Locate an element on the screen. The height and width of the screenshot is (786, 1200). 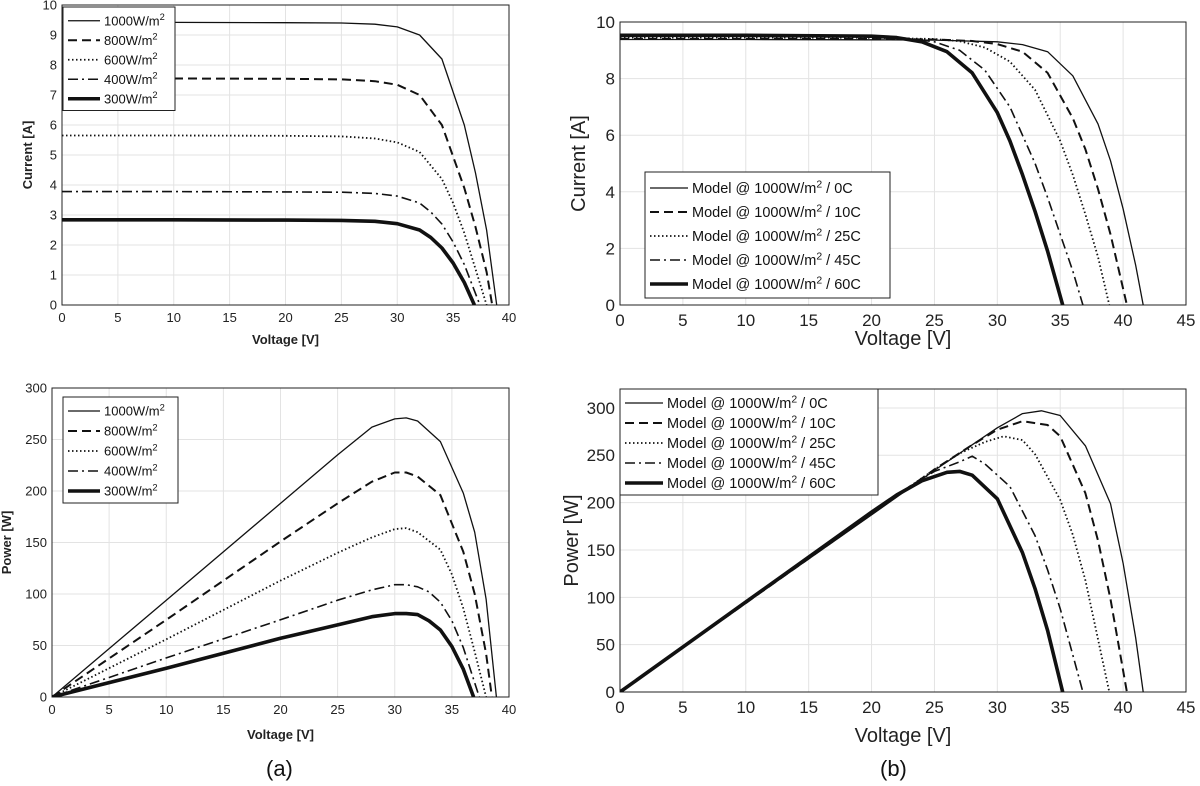
y-tick-label: 4 is located at coordinates (610, 192).